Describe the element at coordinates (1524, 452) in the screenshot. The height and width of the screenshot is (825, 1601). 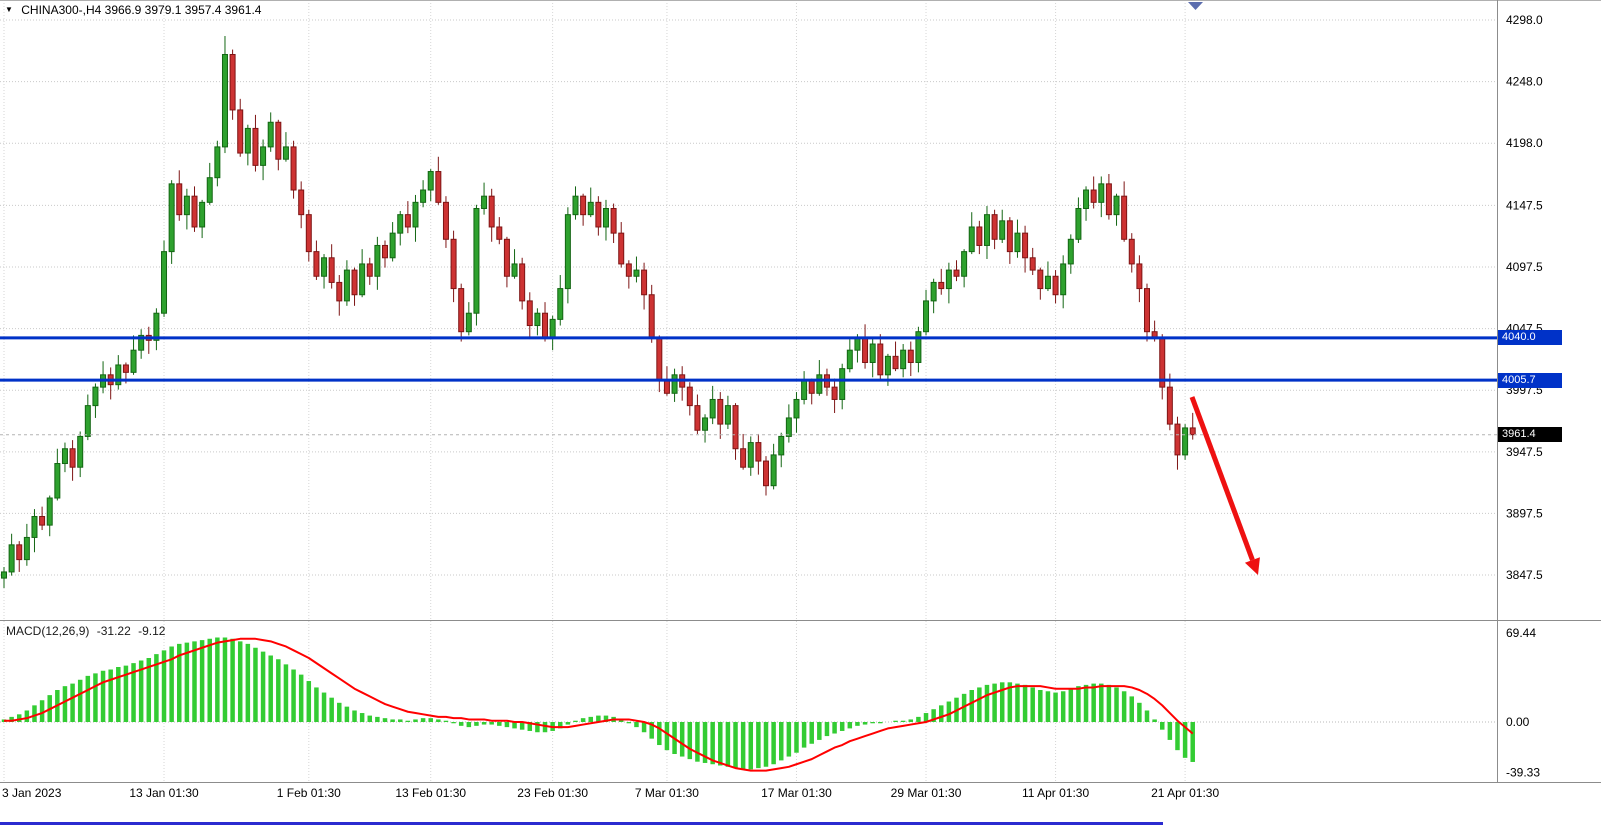
I see `price-axis-label: 3947.5` at that location.